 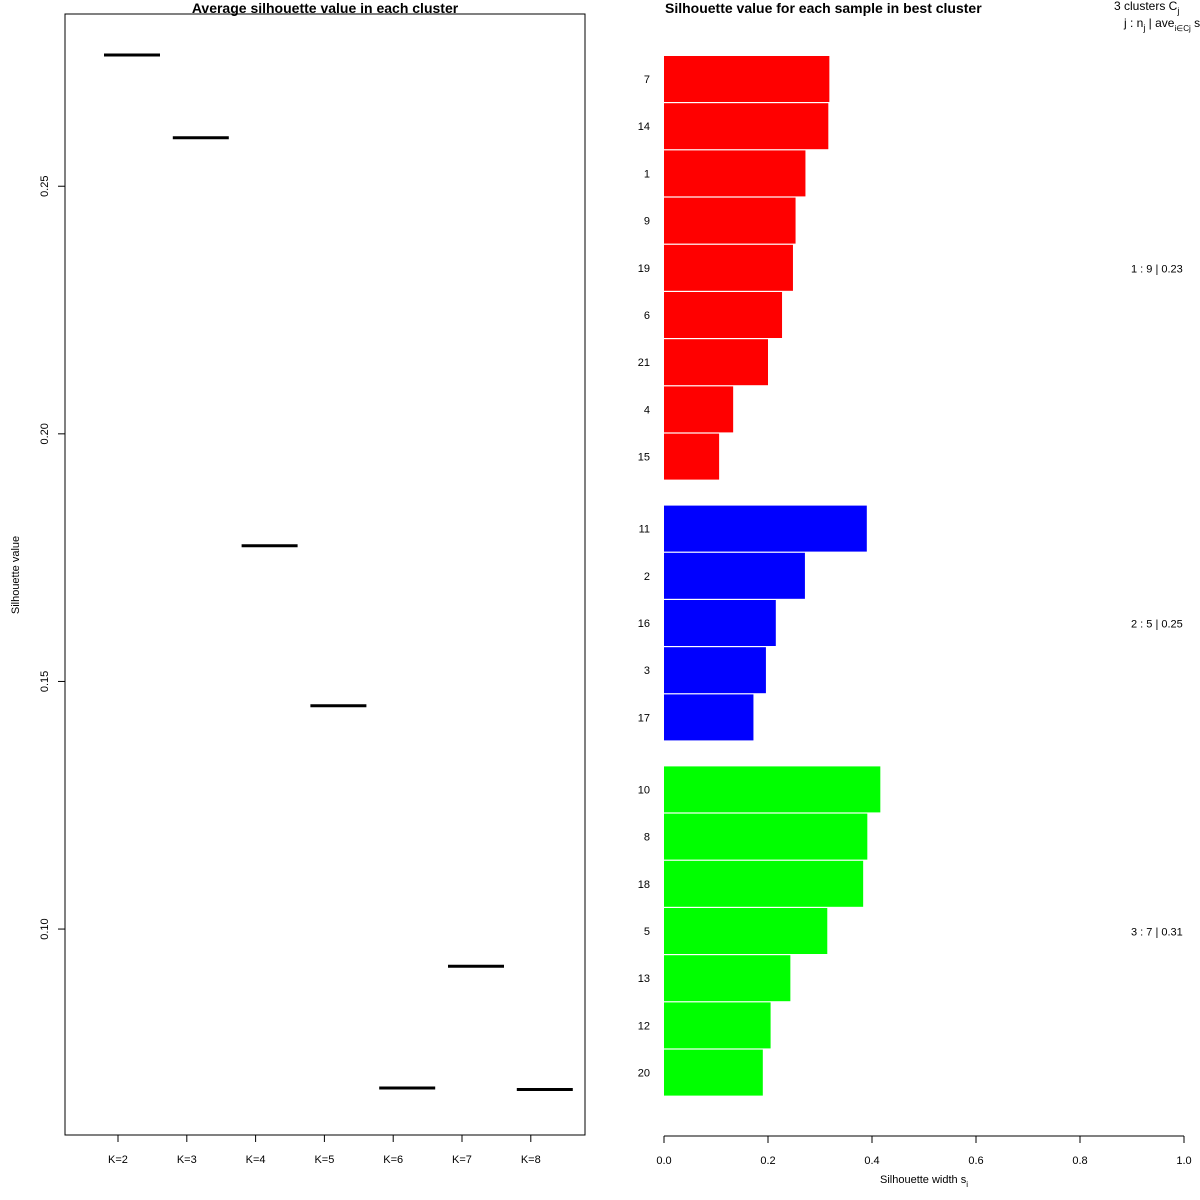 I want to click on right-x-axis-label: Silhouette width si, so click(x=924, y=1181).